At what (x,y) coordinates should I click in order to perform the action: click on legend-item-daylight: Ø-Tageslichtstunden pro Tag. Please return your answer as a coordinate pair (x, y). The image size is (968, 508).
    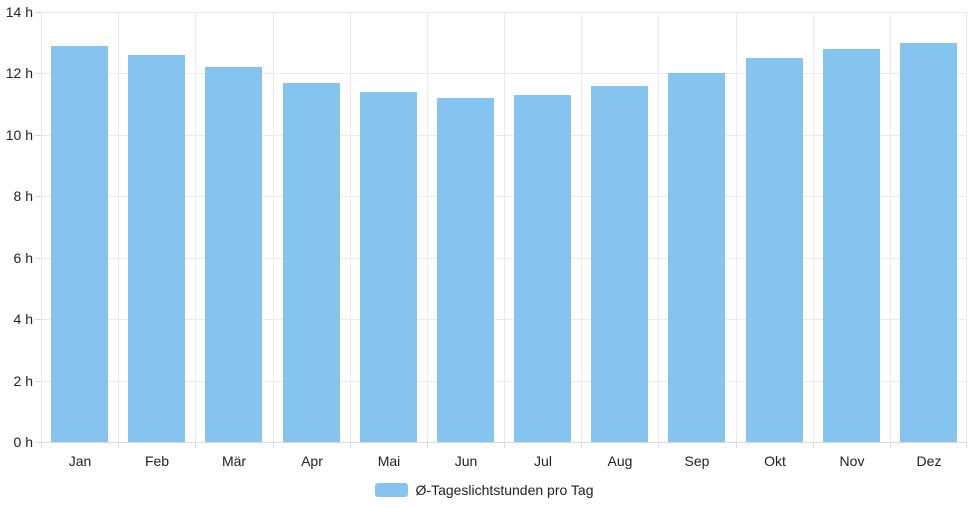
    Looking at the image, I should click on (484, 490).